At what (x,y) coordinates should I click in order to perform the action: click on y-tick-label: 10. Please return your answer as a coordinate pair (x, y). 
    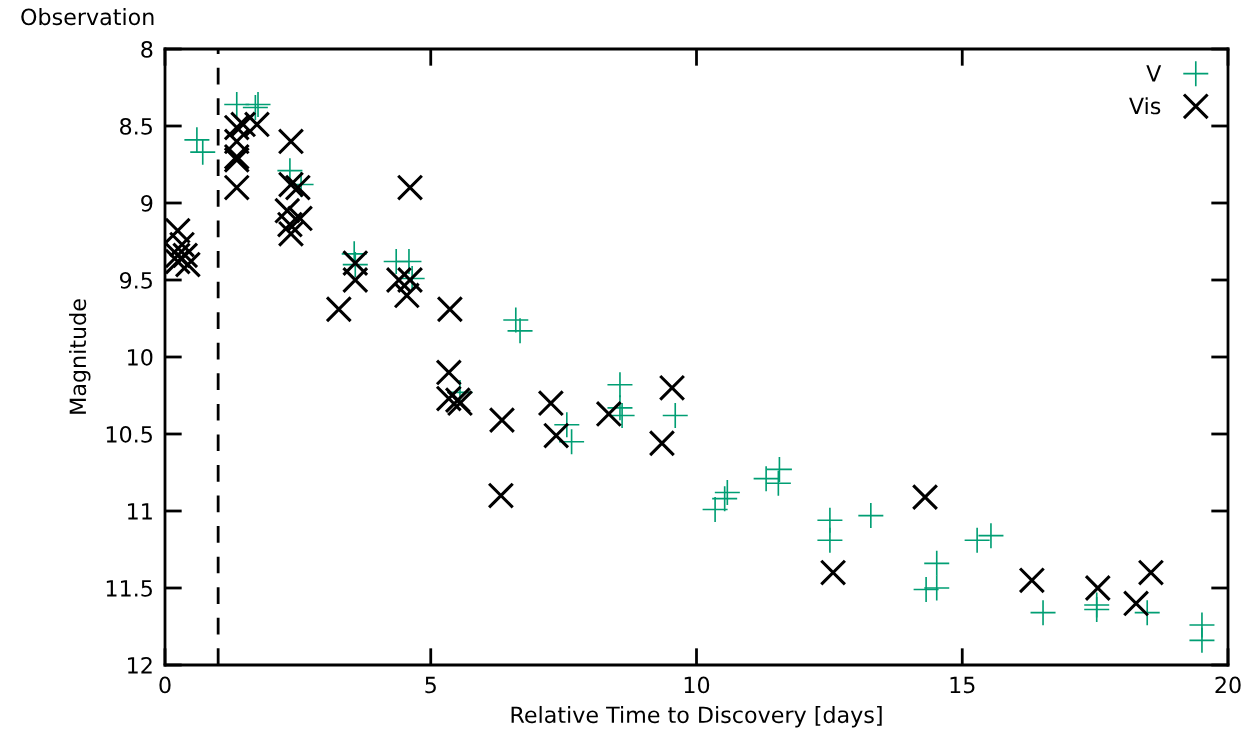
    Looking at the image, I should click on (140, 357).